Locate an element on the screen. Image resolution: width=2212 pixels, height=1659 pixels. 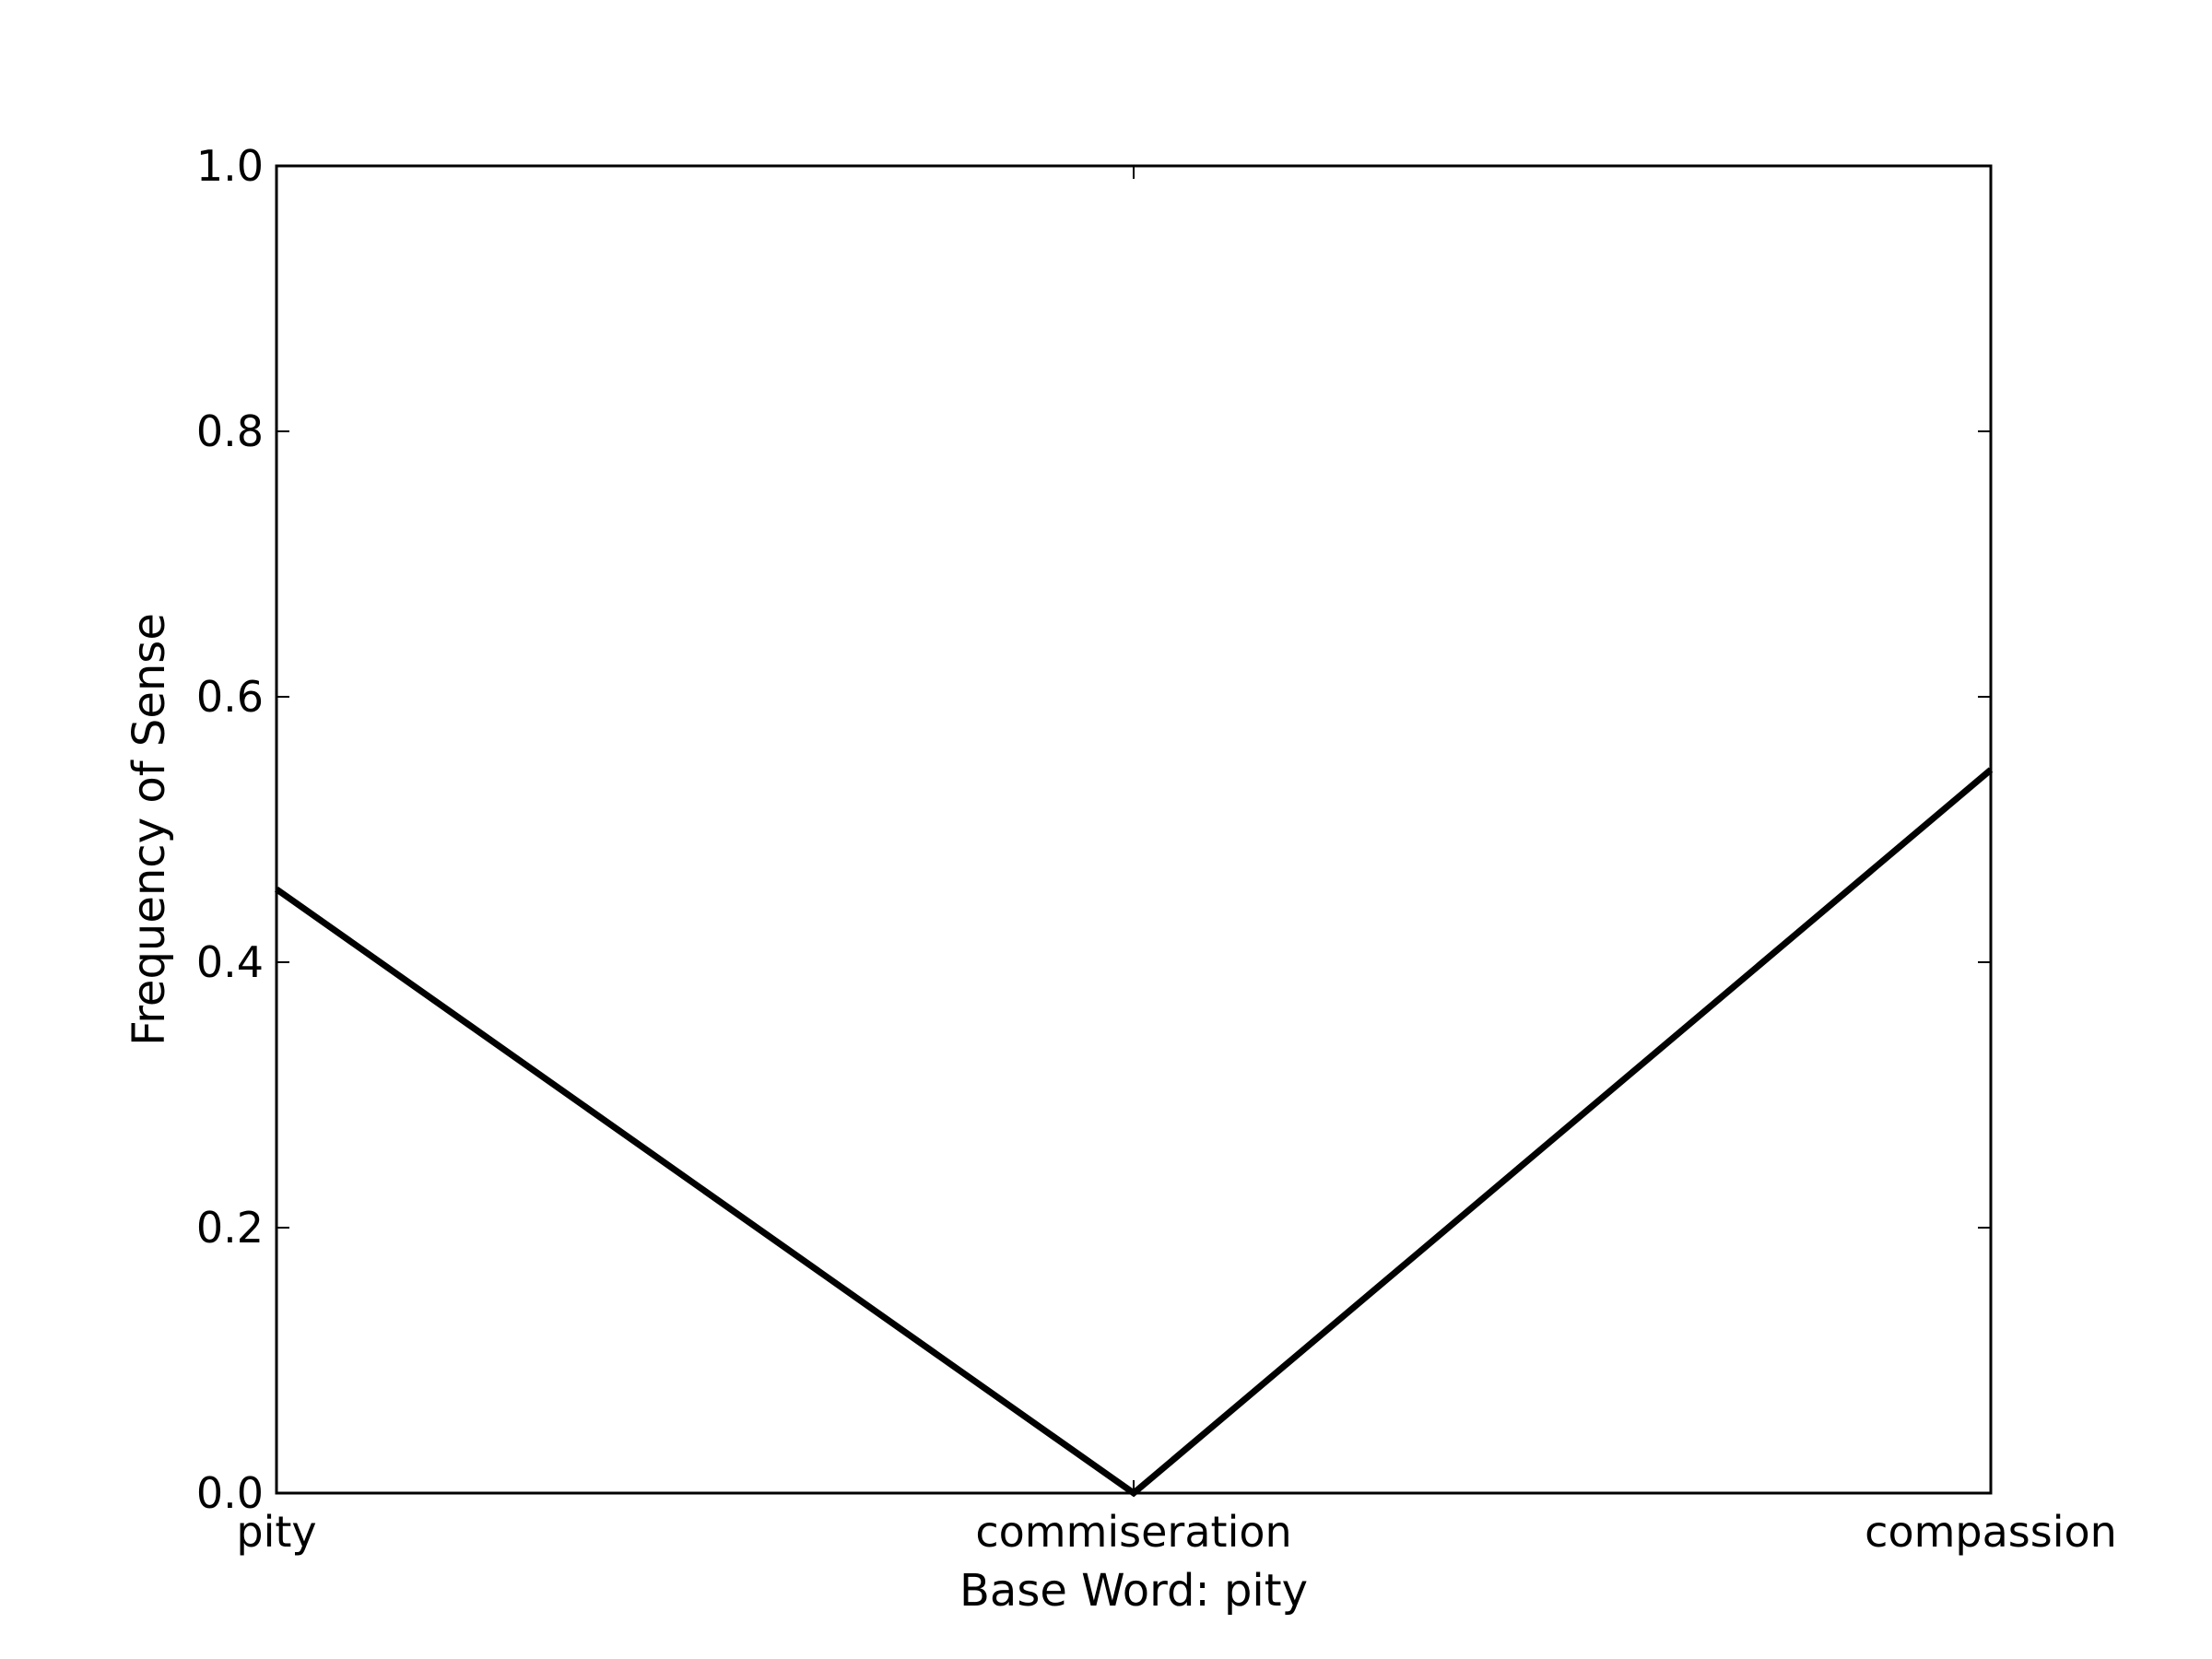
y-tick-label: 1.0 is located at coordinates (230, 166).